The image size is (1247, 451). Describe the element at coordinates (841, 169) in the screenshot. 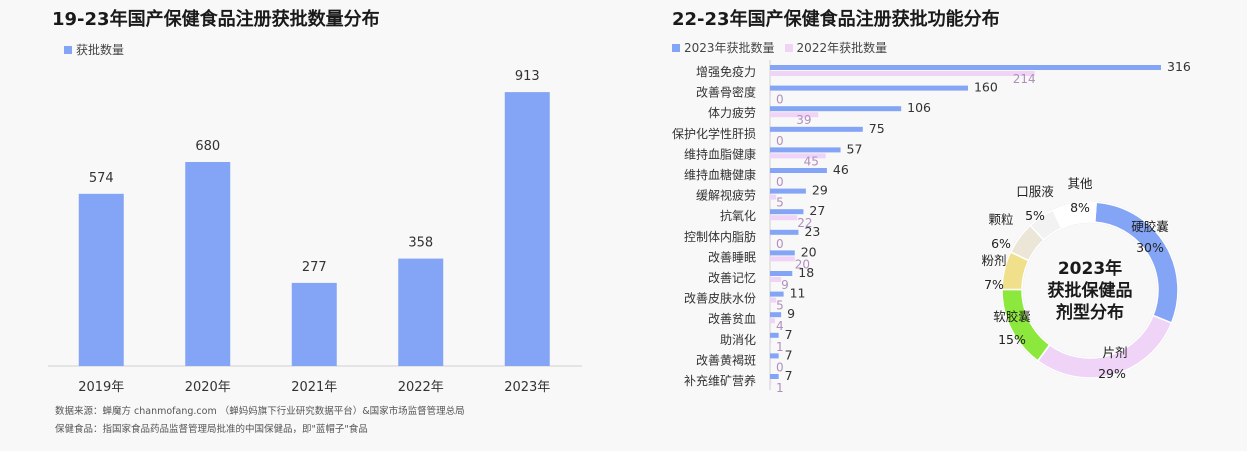

I see `value-2023-label: 46` at that location.